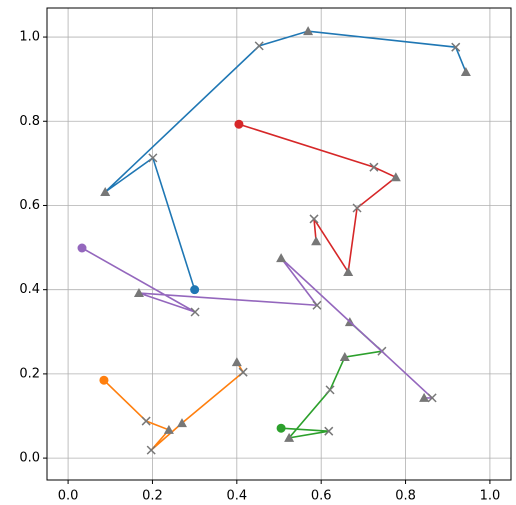  I want to click on x-tick-label: 0.2, so click(152, 496).